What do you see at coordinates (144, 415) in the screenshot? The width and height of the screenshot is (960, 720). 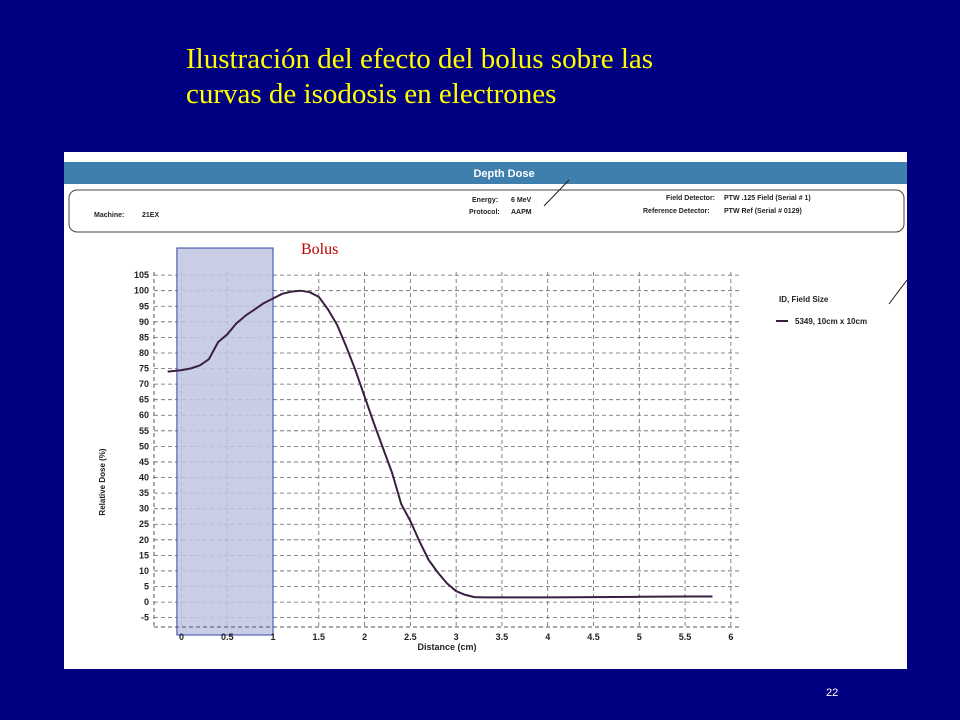 I see `y-tick-label: 60` at bounding box center [144, 415].